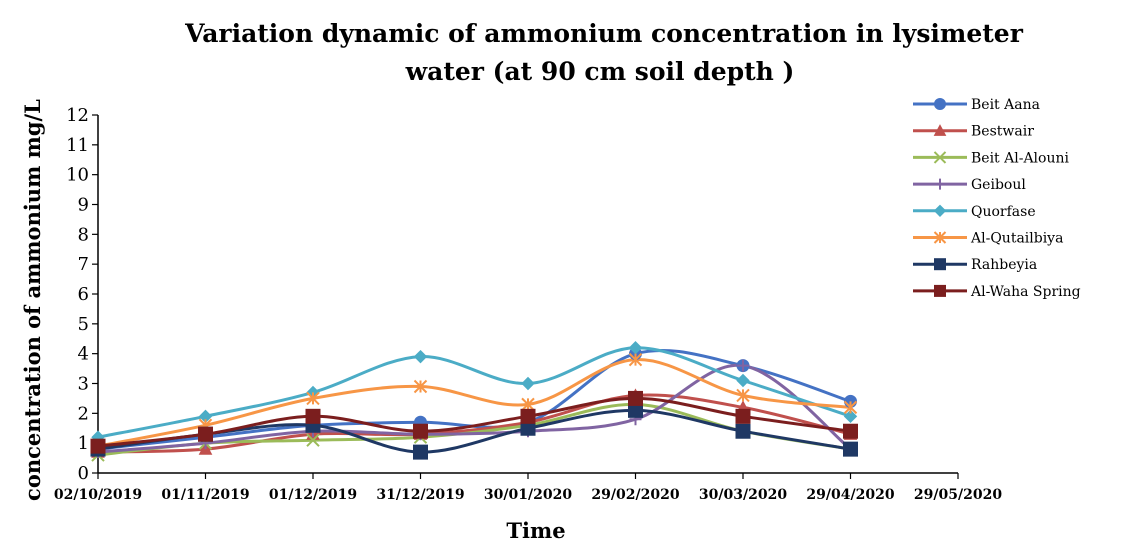 Image resolution: width=1124 pixels, height=545 pixels. What do you see at coordinates (83, 324) in the screenshot?
I see `y-tick-label: 5` at bounding box center [83, 324].